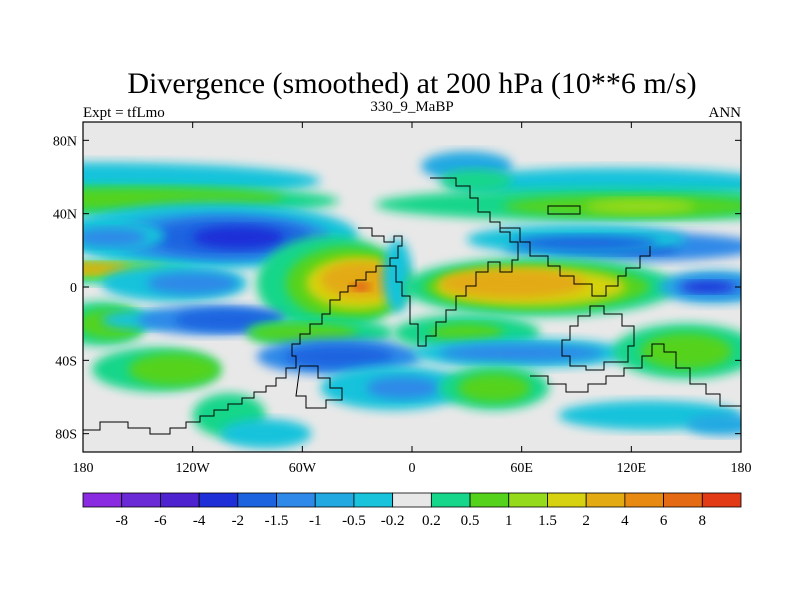 This screenshot has height=600, width=800. What do you see at coordinates (66, 435) in the screenshot?
I see `y-tick-label: 80S` at bounding box center [66, 435].